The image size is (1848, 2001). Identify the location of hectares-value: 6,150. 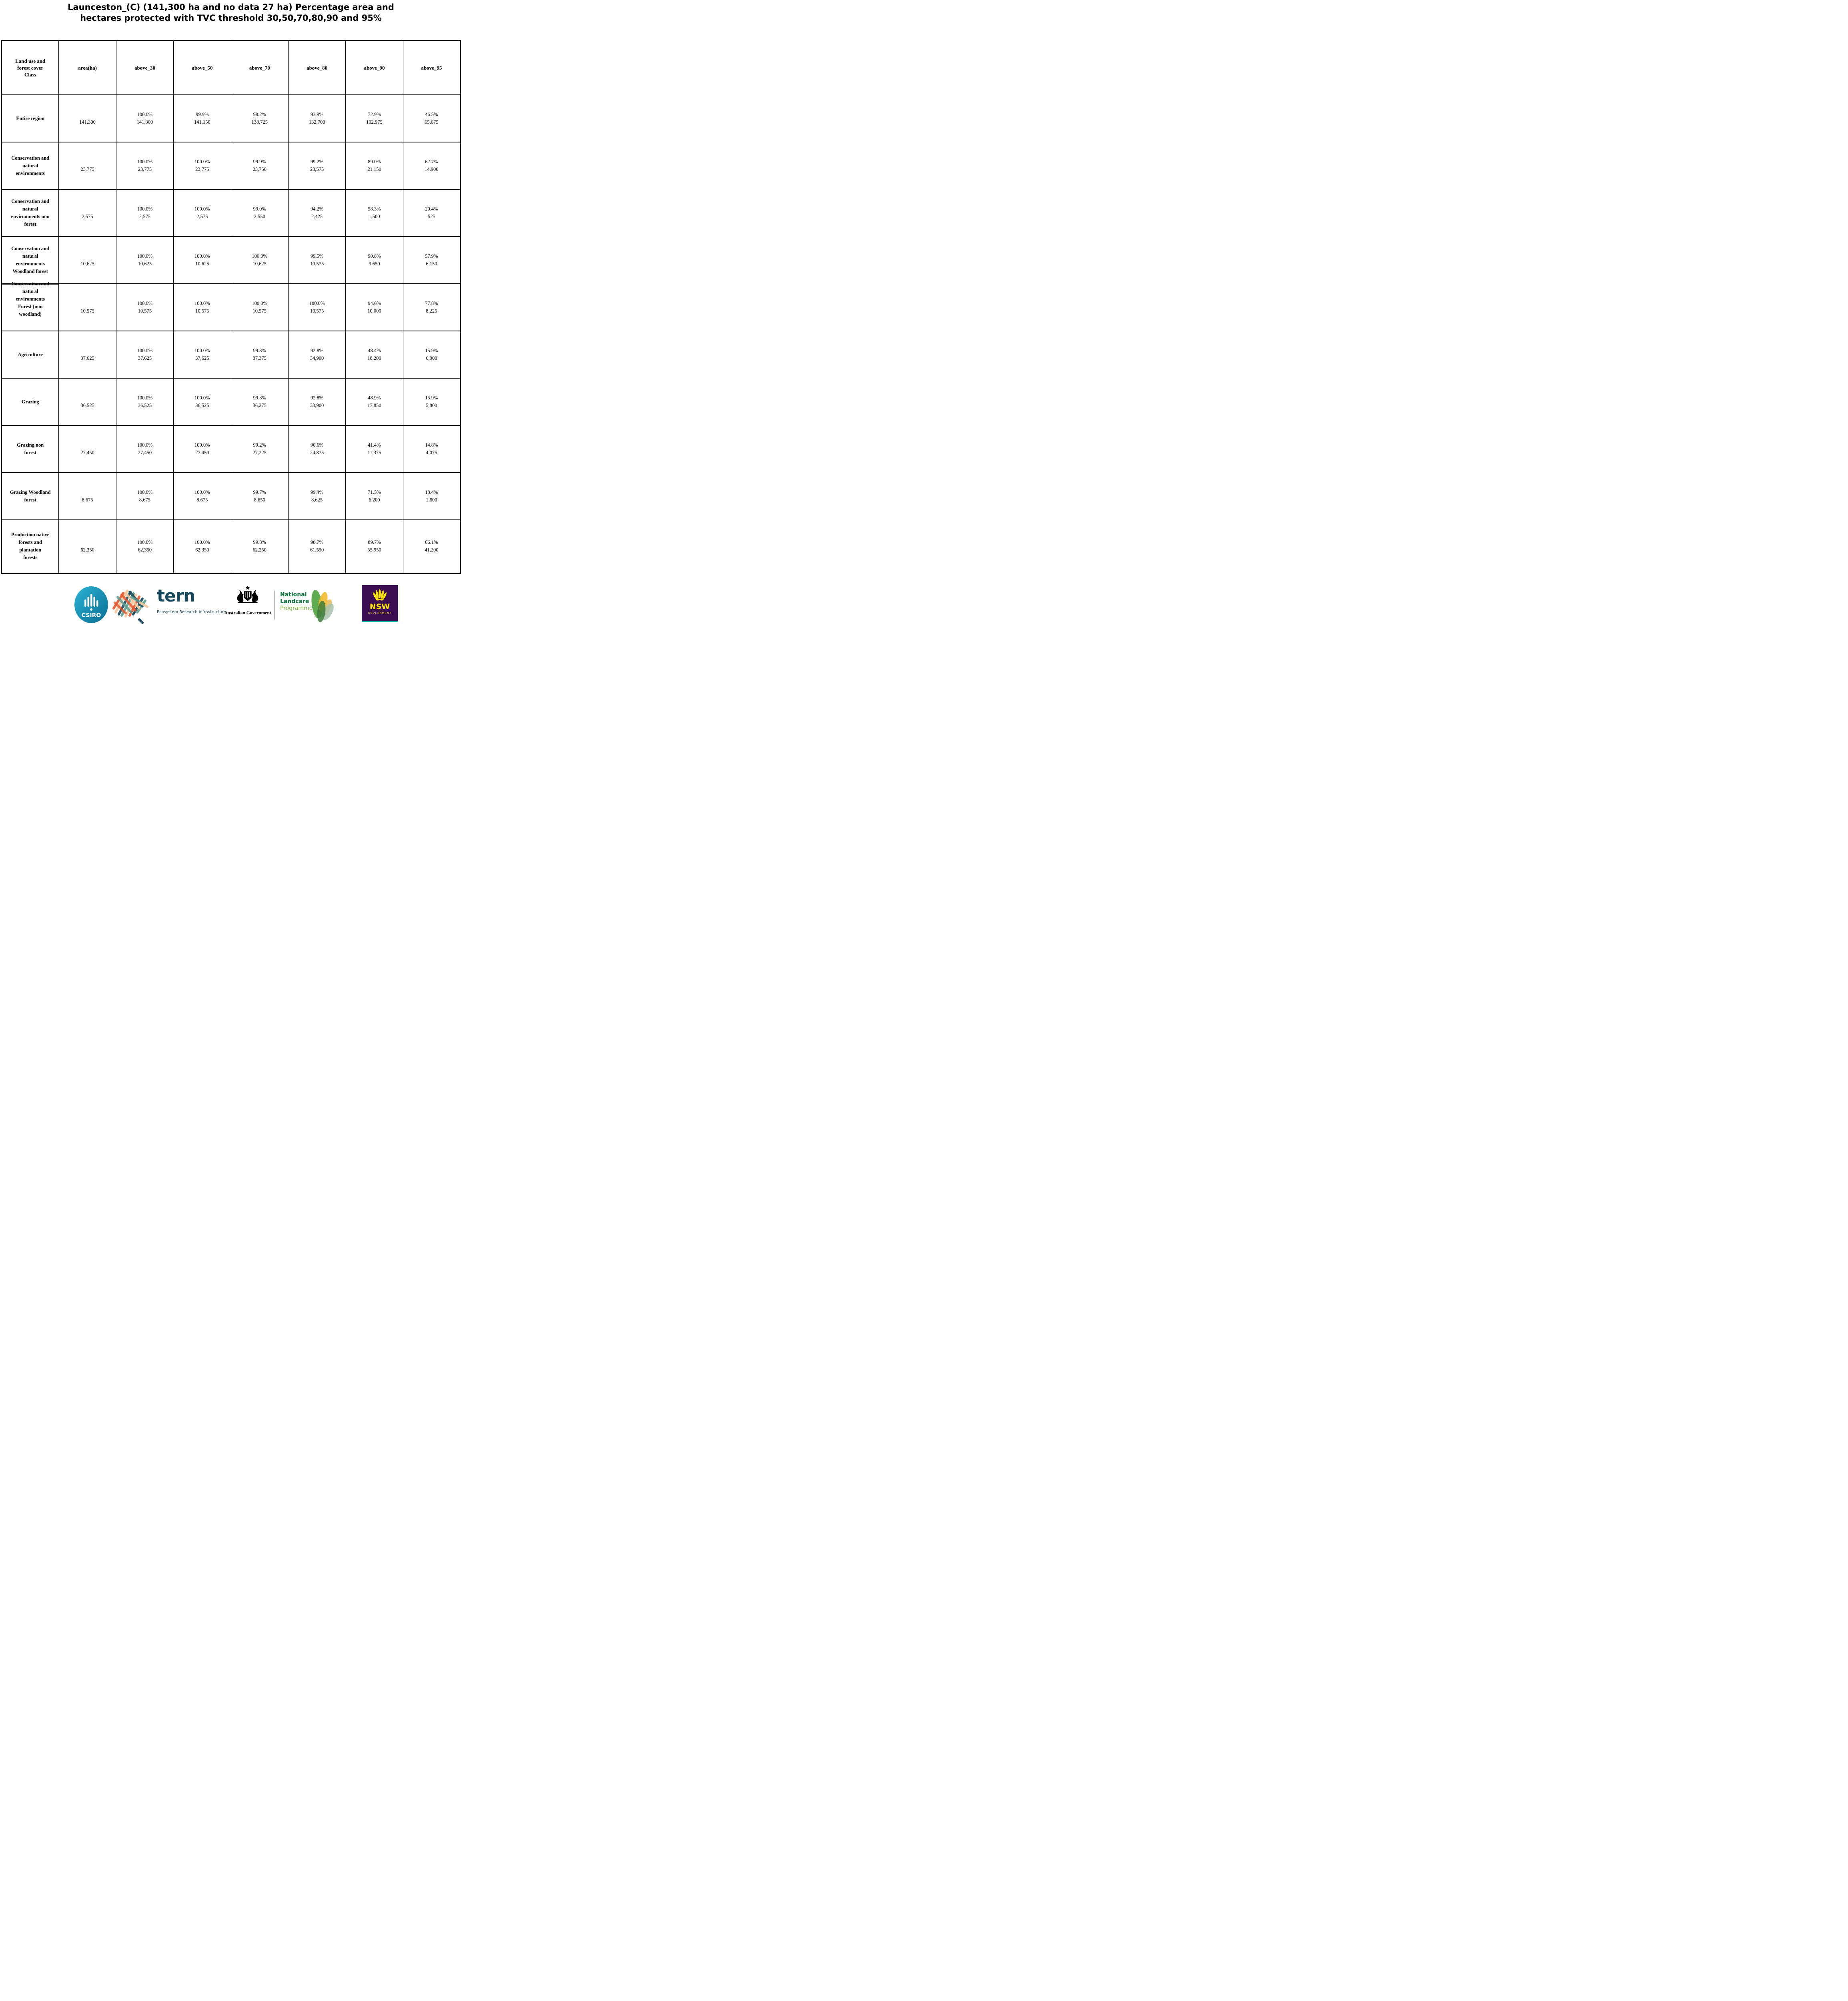
(431, 264).